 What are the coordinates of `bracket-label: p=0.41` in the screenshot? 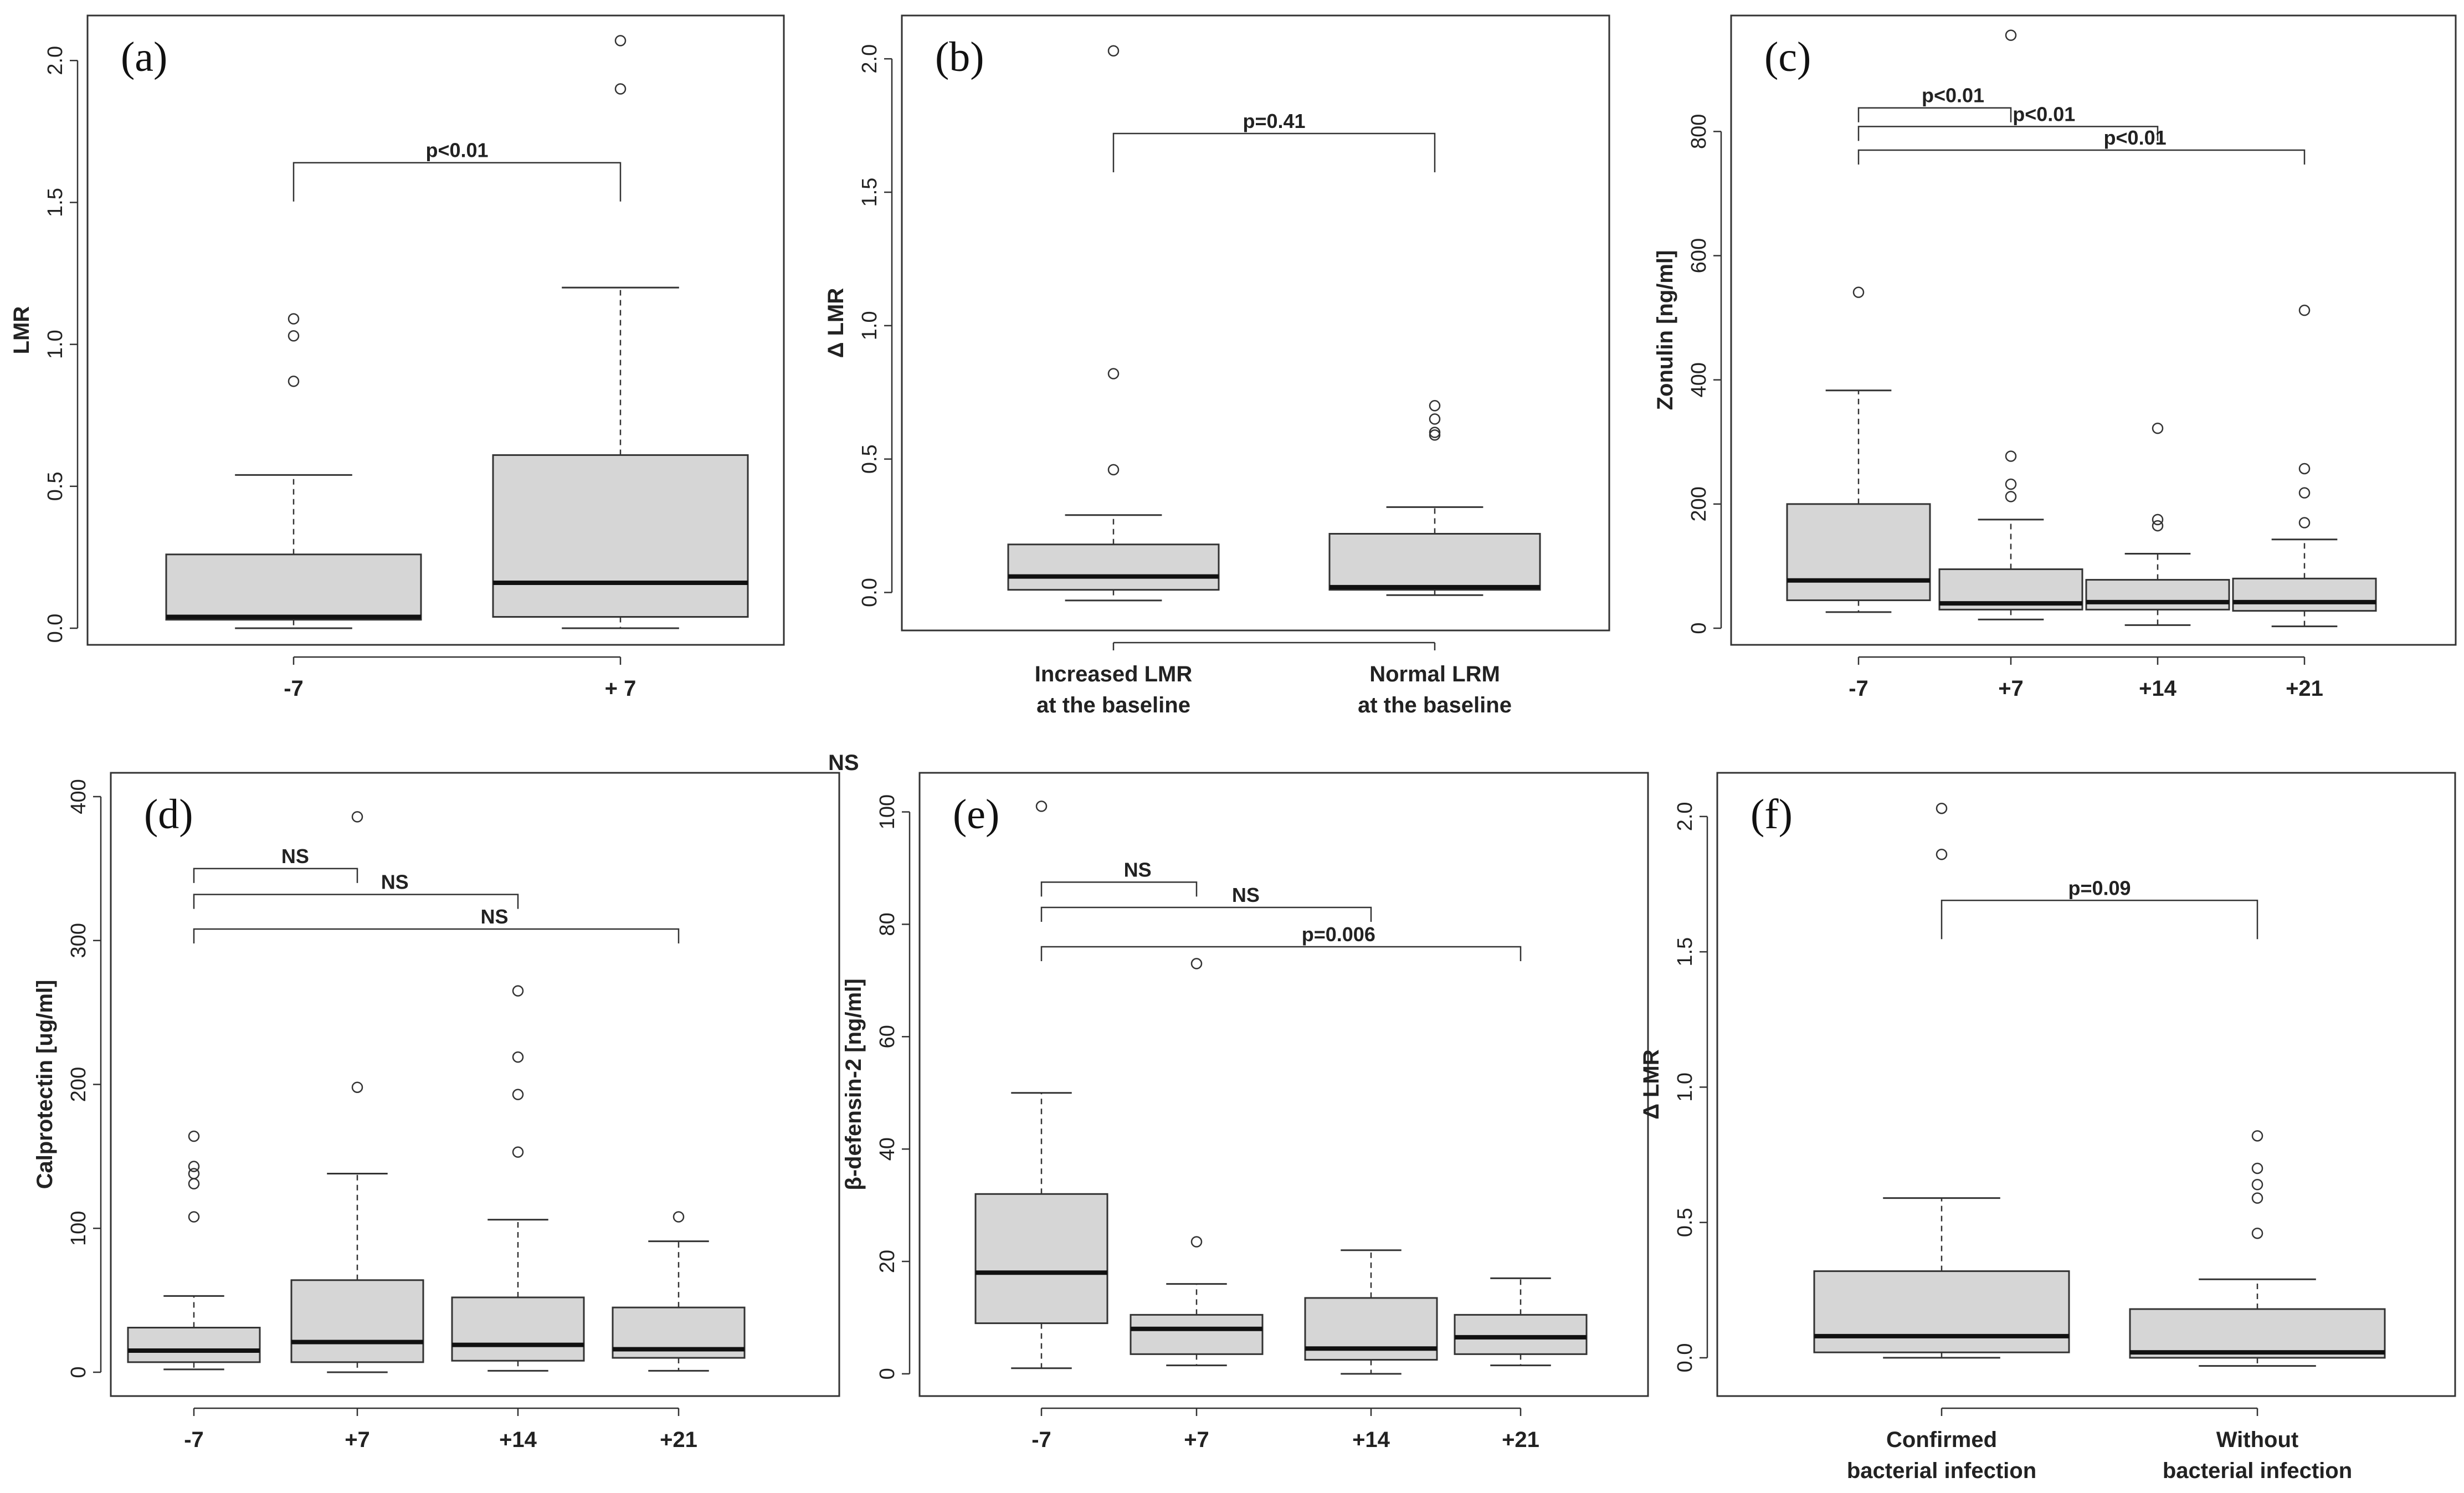 It's located at (1274, 121).